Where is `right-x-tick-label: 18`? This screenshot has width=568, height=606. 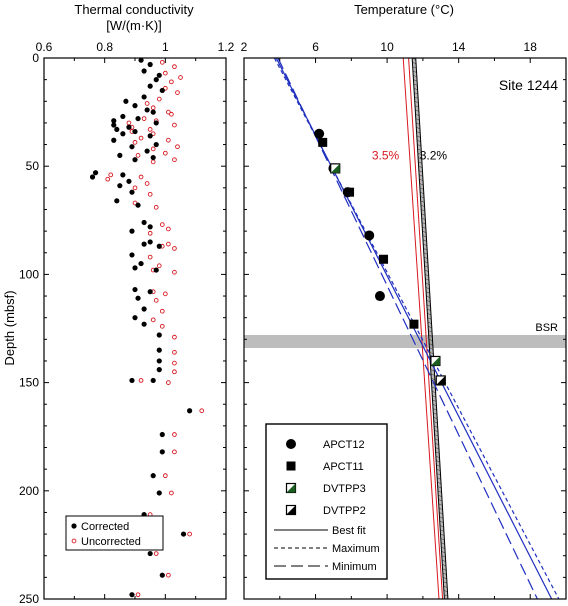 right-x-tick-label: 18 is located at coordinates (531, 47).